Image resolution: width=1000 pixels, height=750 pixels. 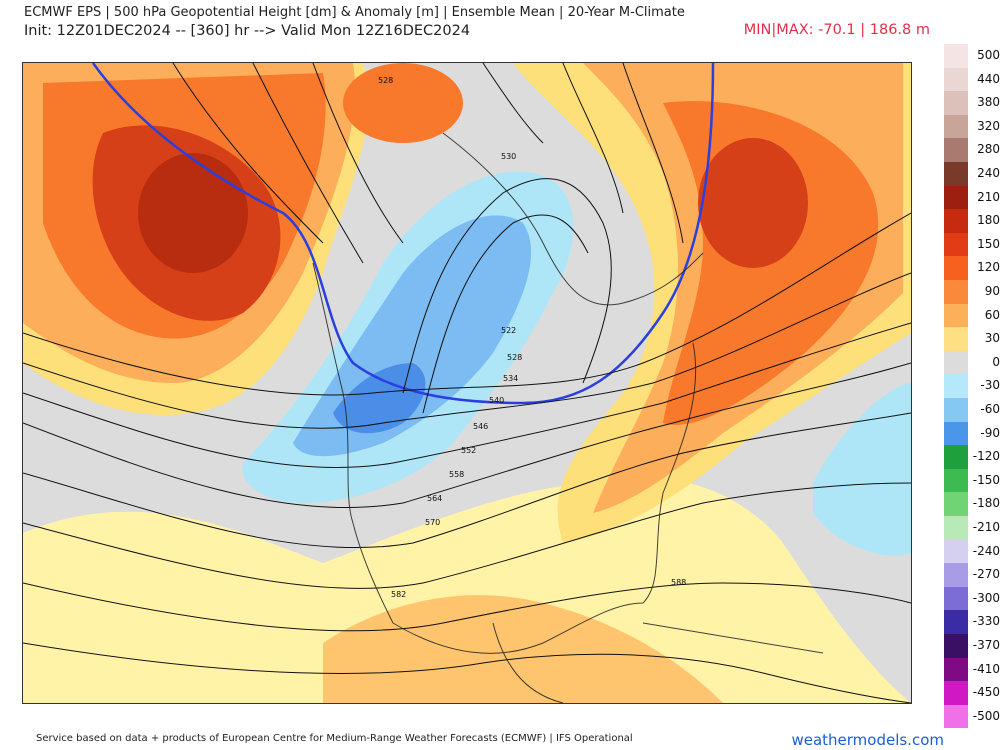 I want to click on contour-label: 558, so click(x=456, y=474).